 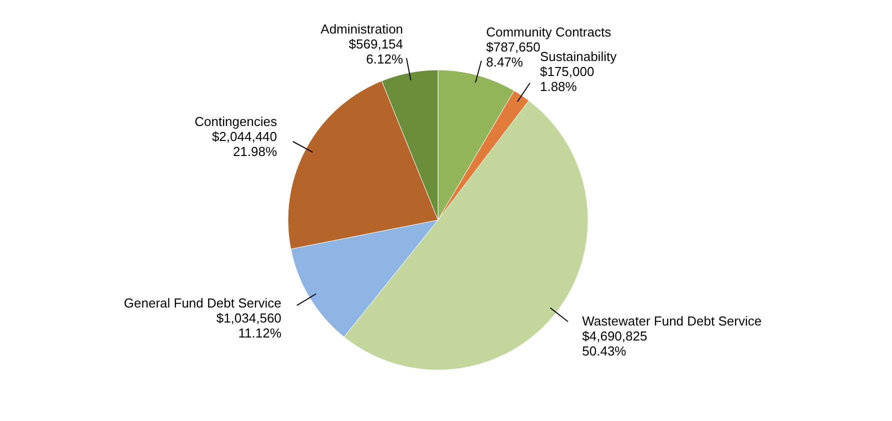 I want to click on slice-label: Community Contracts, so click(x=549, y=32).